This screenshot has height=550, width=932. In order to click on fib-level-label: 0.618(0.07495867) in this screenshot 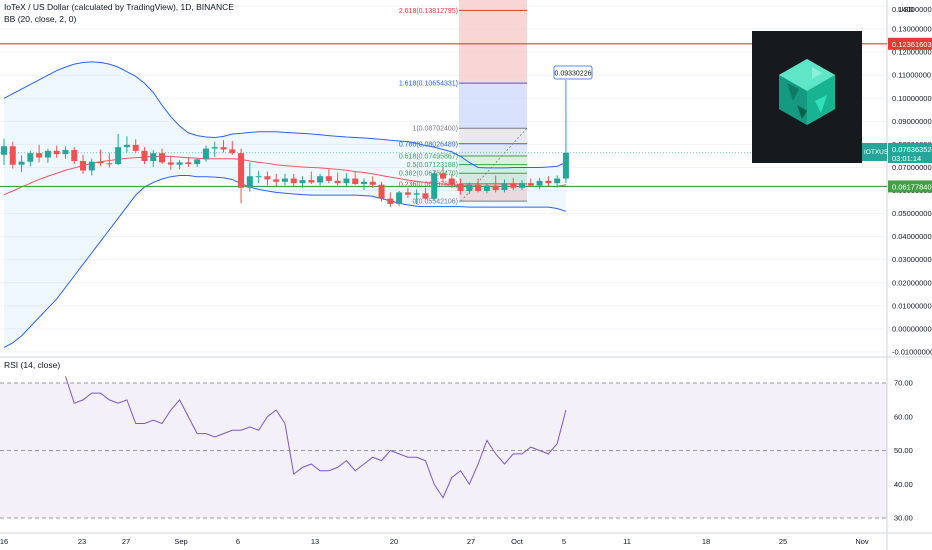, I will do `click(428, 157)`.